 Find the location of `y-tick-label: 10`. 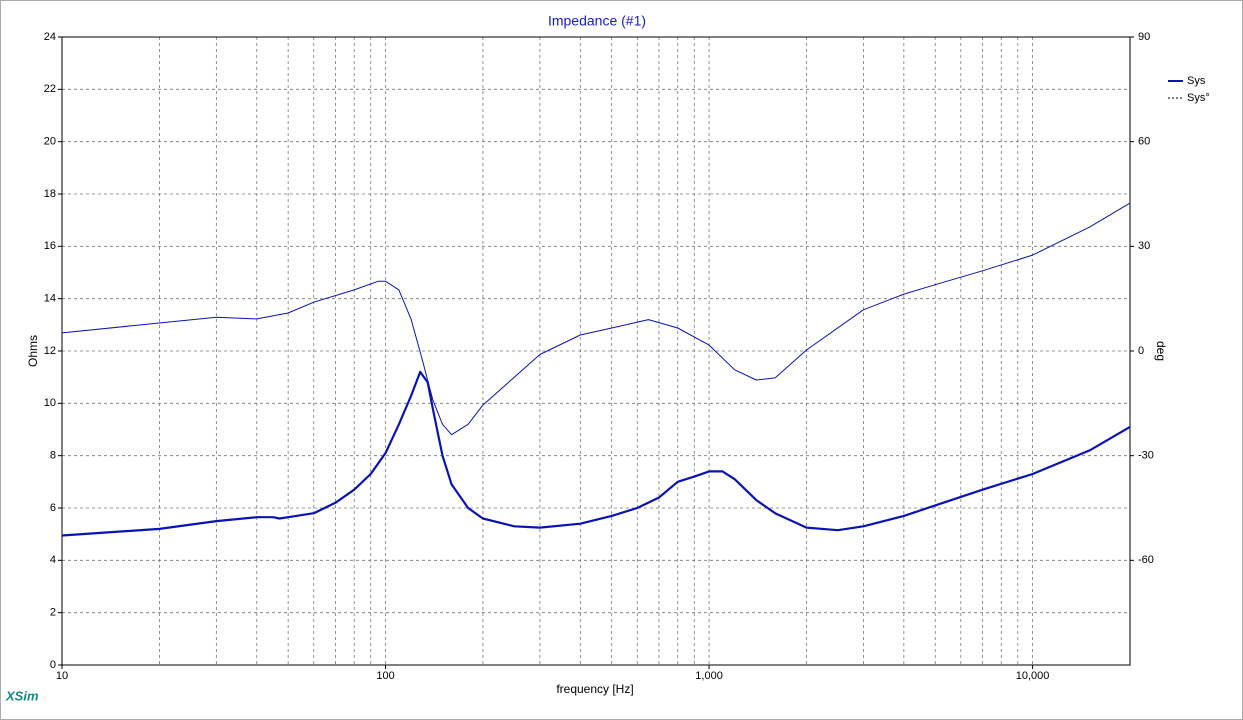

y-tick-label: 10 is located at coordinates (50, 403).